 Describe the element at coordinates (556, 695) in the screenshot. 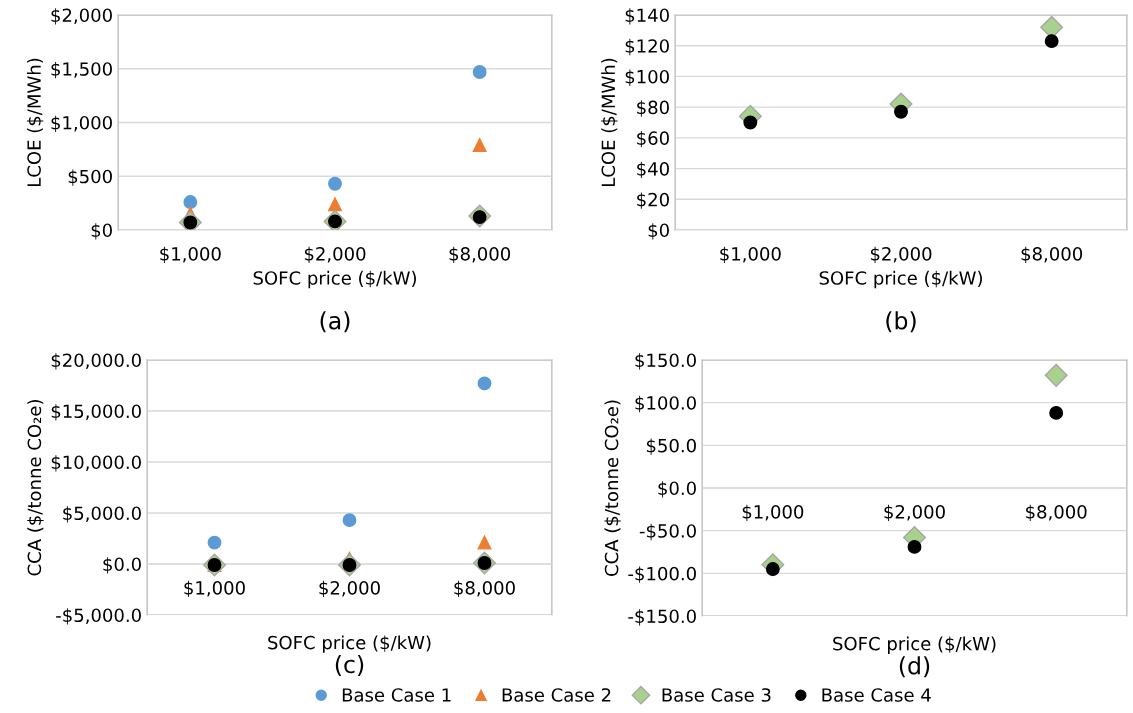

I see `legend-label: Base Case 2` at that location.